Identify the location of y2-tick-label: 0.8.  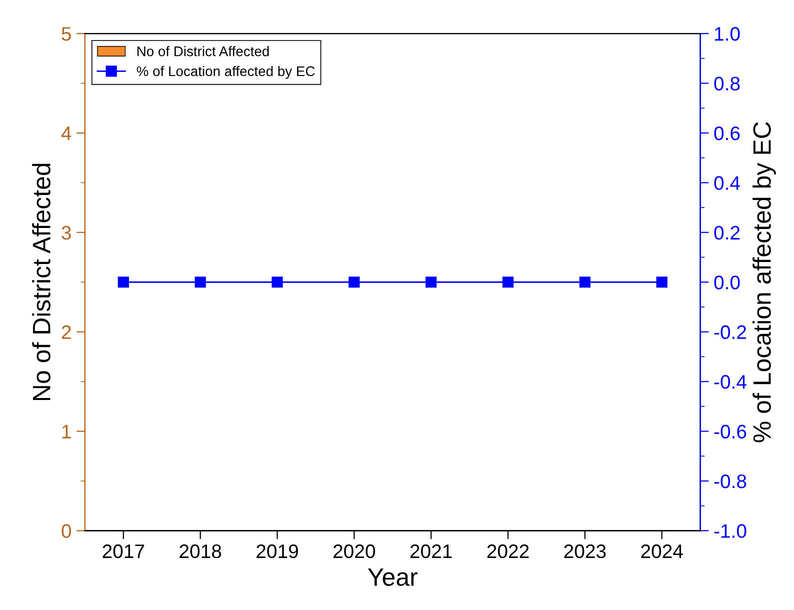
(727, 83).